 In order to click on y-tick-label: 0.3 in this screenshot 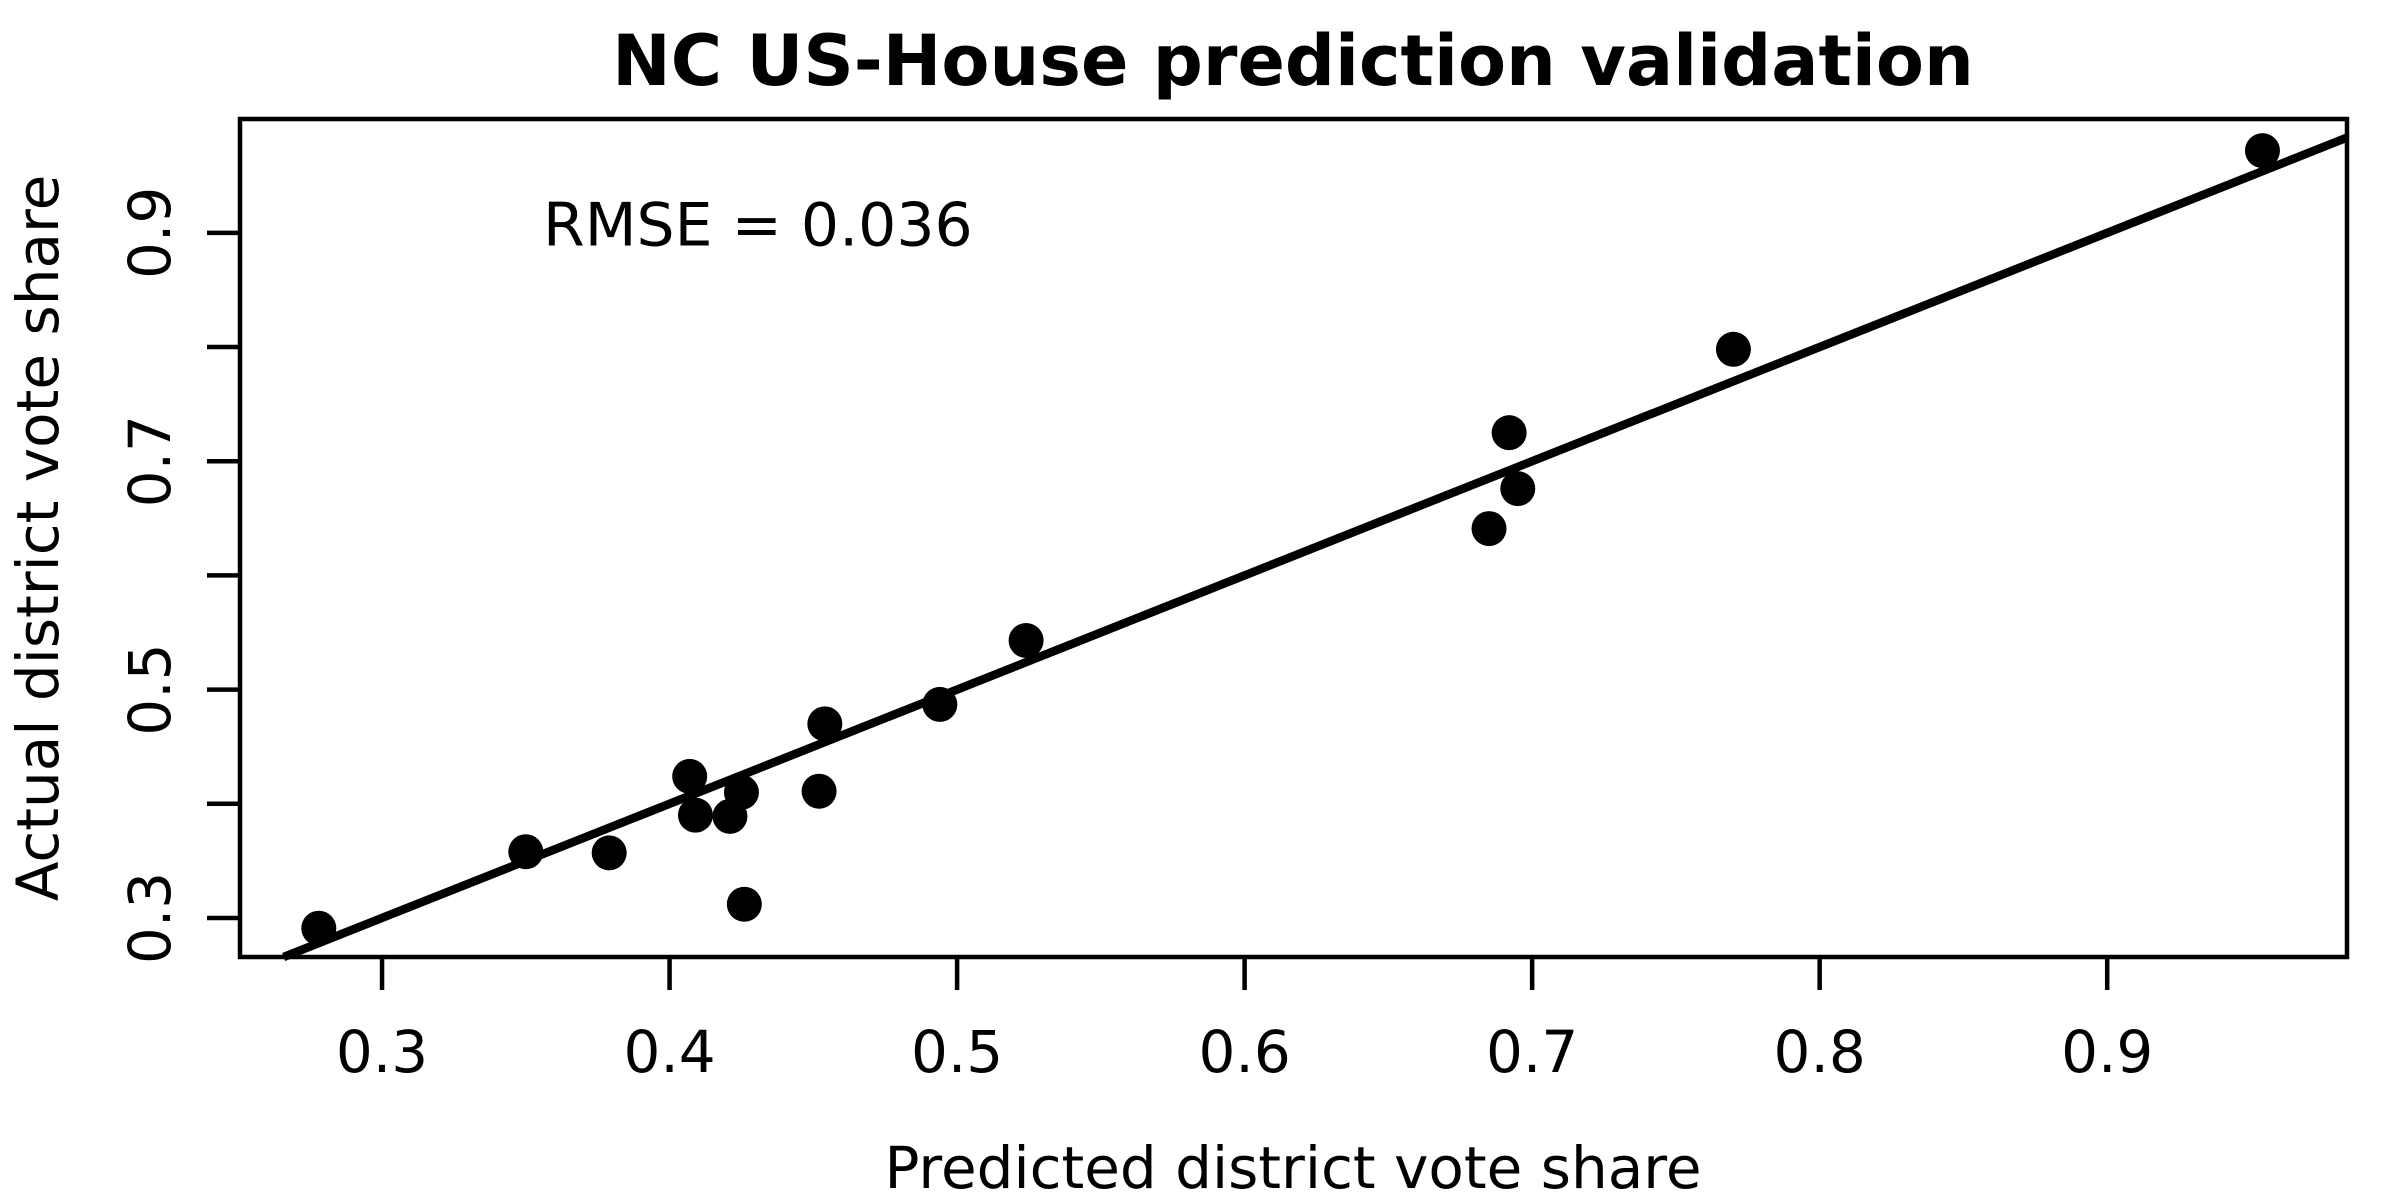, I will do `click(150, 918)`.